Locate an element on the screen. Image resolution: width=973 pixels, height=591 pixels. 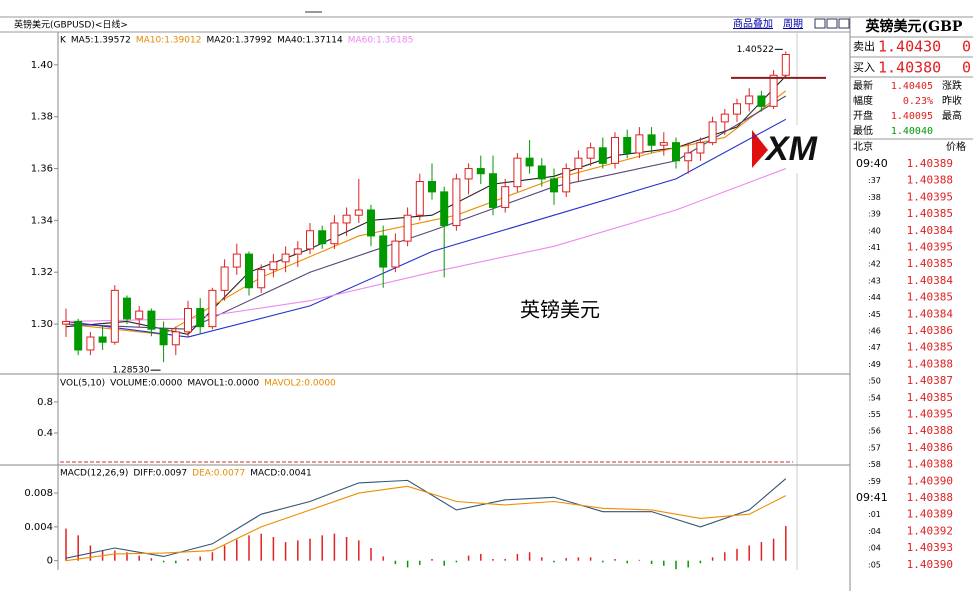
tick-time: :56 is located at coordinates (874, 431).